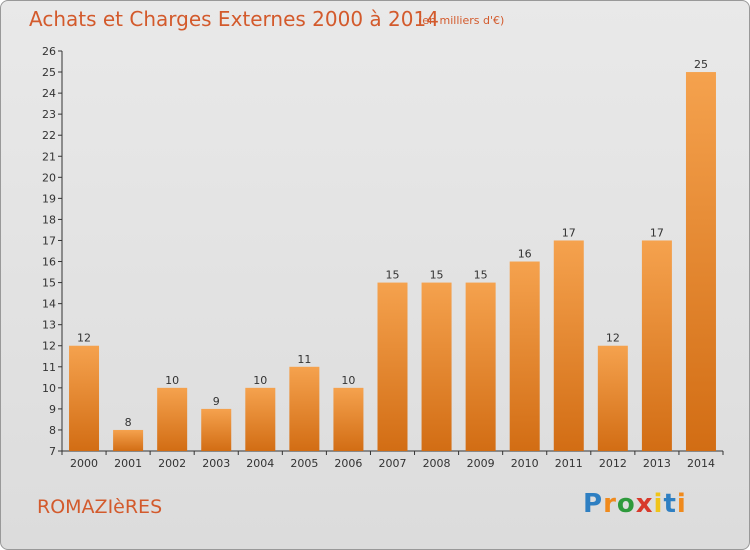 The image size is (750, 550). I want to click on logo-letter: P, so click(593, 504).